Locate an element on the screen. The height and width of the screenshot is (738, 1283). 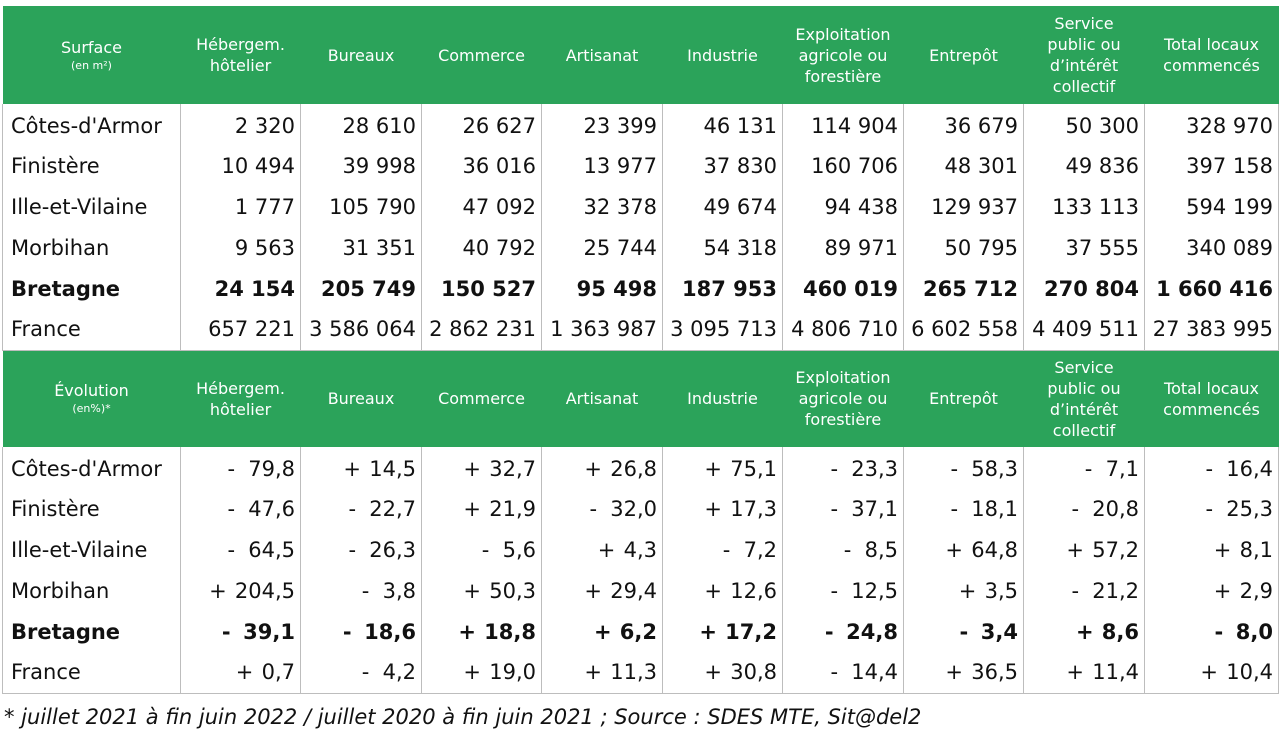
surface-cell: 49 836 is located at coordinates (1084, 165).